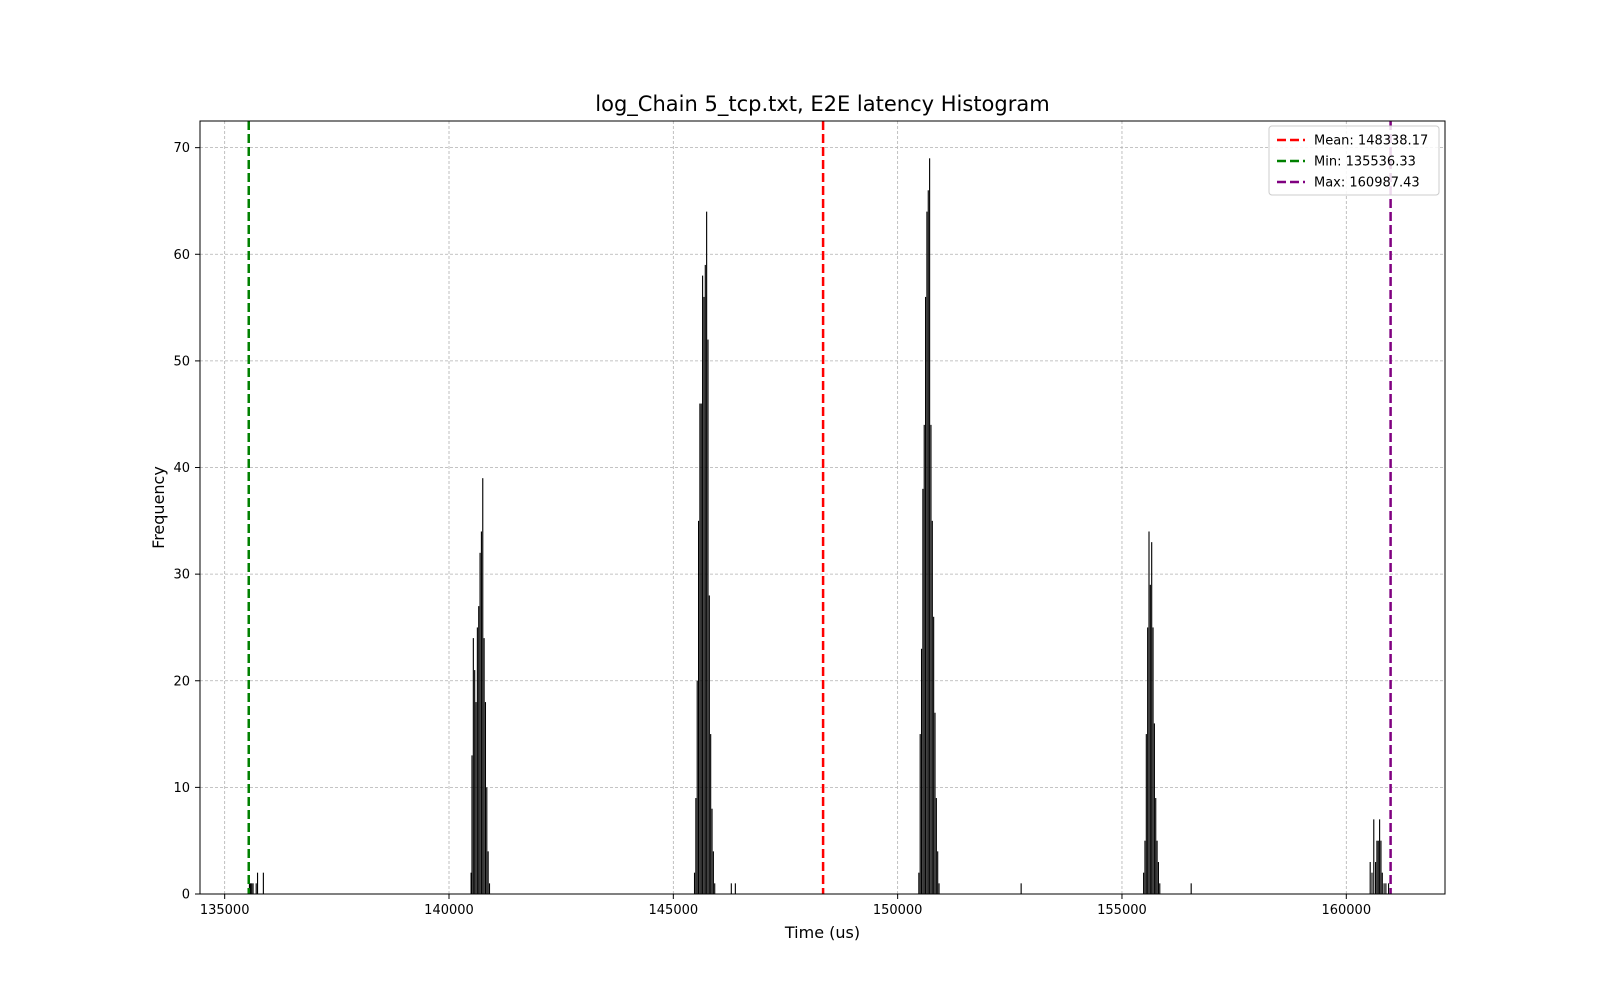  What do you see at coordinates (449, 910) in the screenshot?
I see `x-tick-label: 140000` at bounding box center [449, 910].